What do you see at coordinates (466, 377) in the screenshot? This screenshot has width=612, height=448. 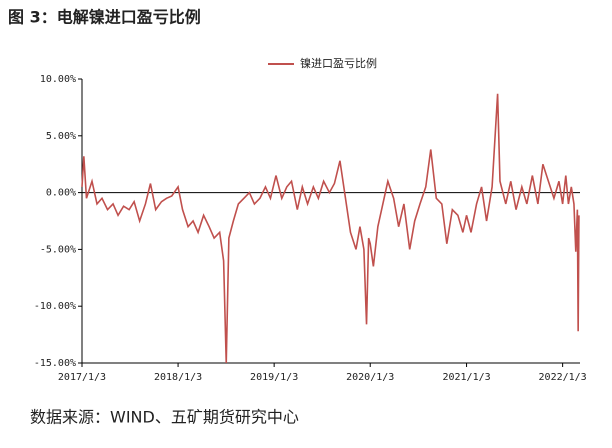 I see `x-tick-label: 2021/1/3` at bounding box center [466, 377].